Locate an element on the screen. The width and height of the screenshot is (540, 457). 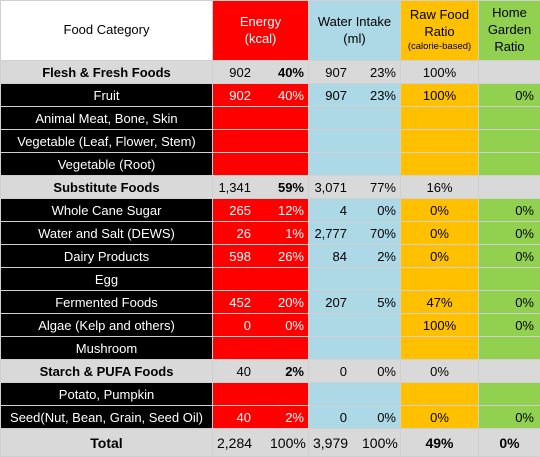
energy-value: 2,284 is located at coordinates (235, 442).